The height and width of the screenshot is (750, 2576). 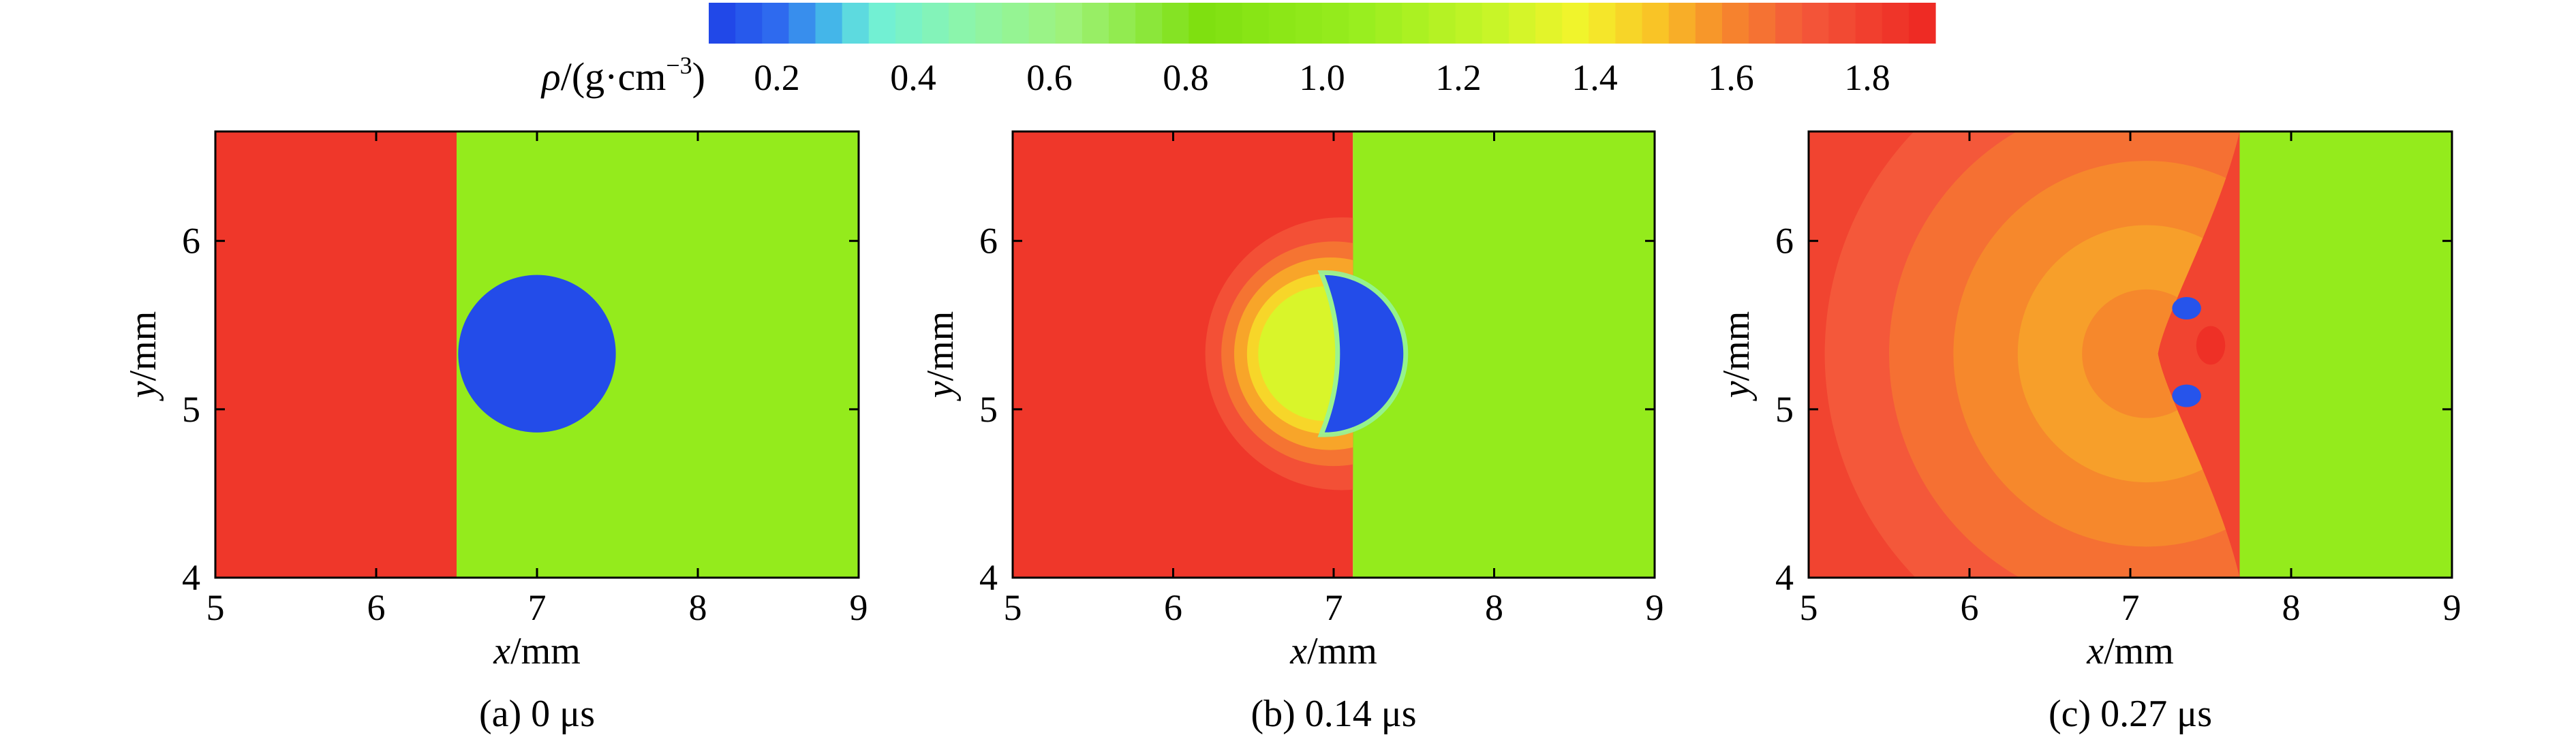 I want to click on vortex, so click(x=2186, y=395).